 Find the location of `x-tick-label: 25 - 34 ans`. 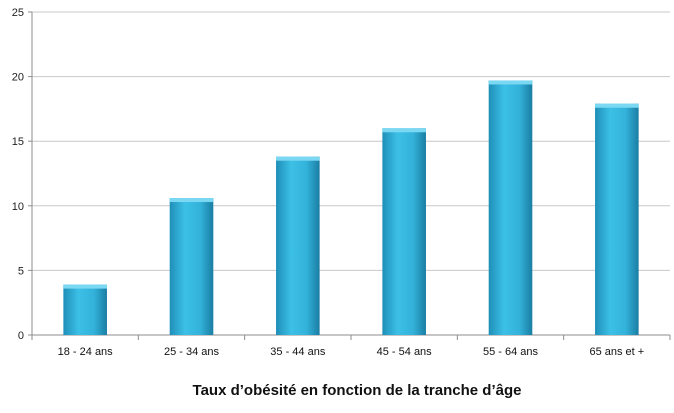

x-tick-label: 25 - 34 ans is located at coordinates (192, 352).